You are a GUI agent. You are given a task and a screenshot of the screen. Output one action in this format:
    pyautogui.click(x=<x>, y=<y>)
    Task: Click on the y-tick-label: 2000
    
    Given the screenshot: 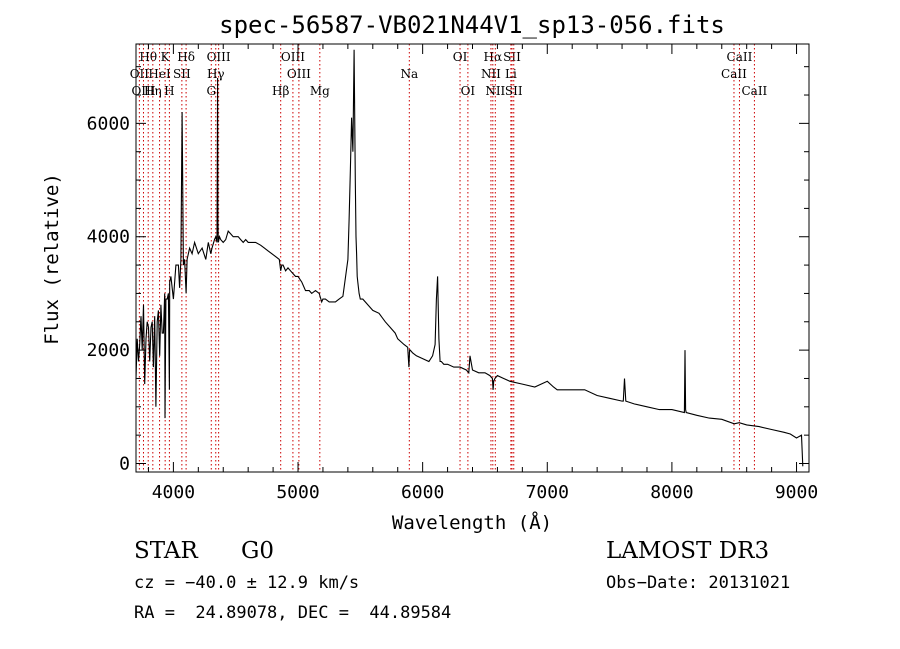 What is the action you would take?
    pyautogui.click(x=108, y=350)
    